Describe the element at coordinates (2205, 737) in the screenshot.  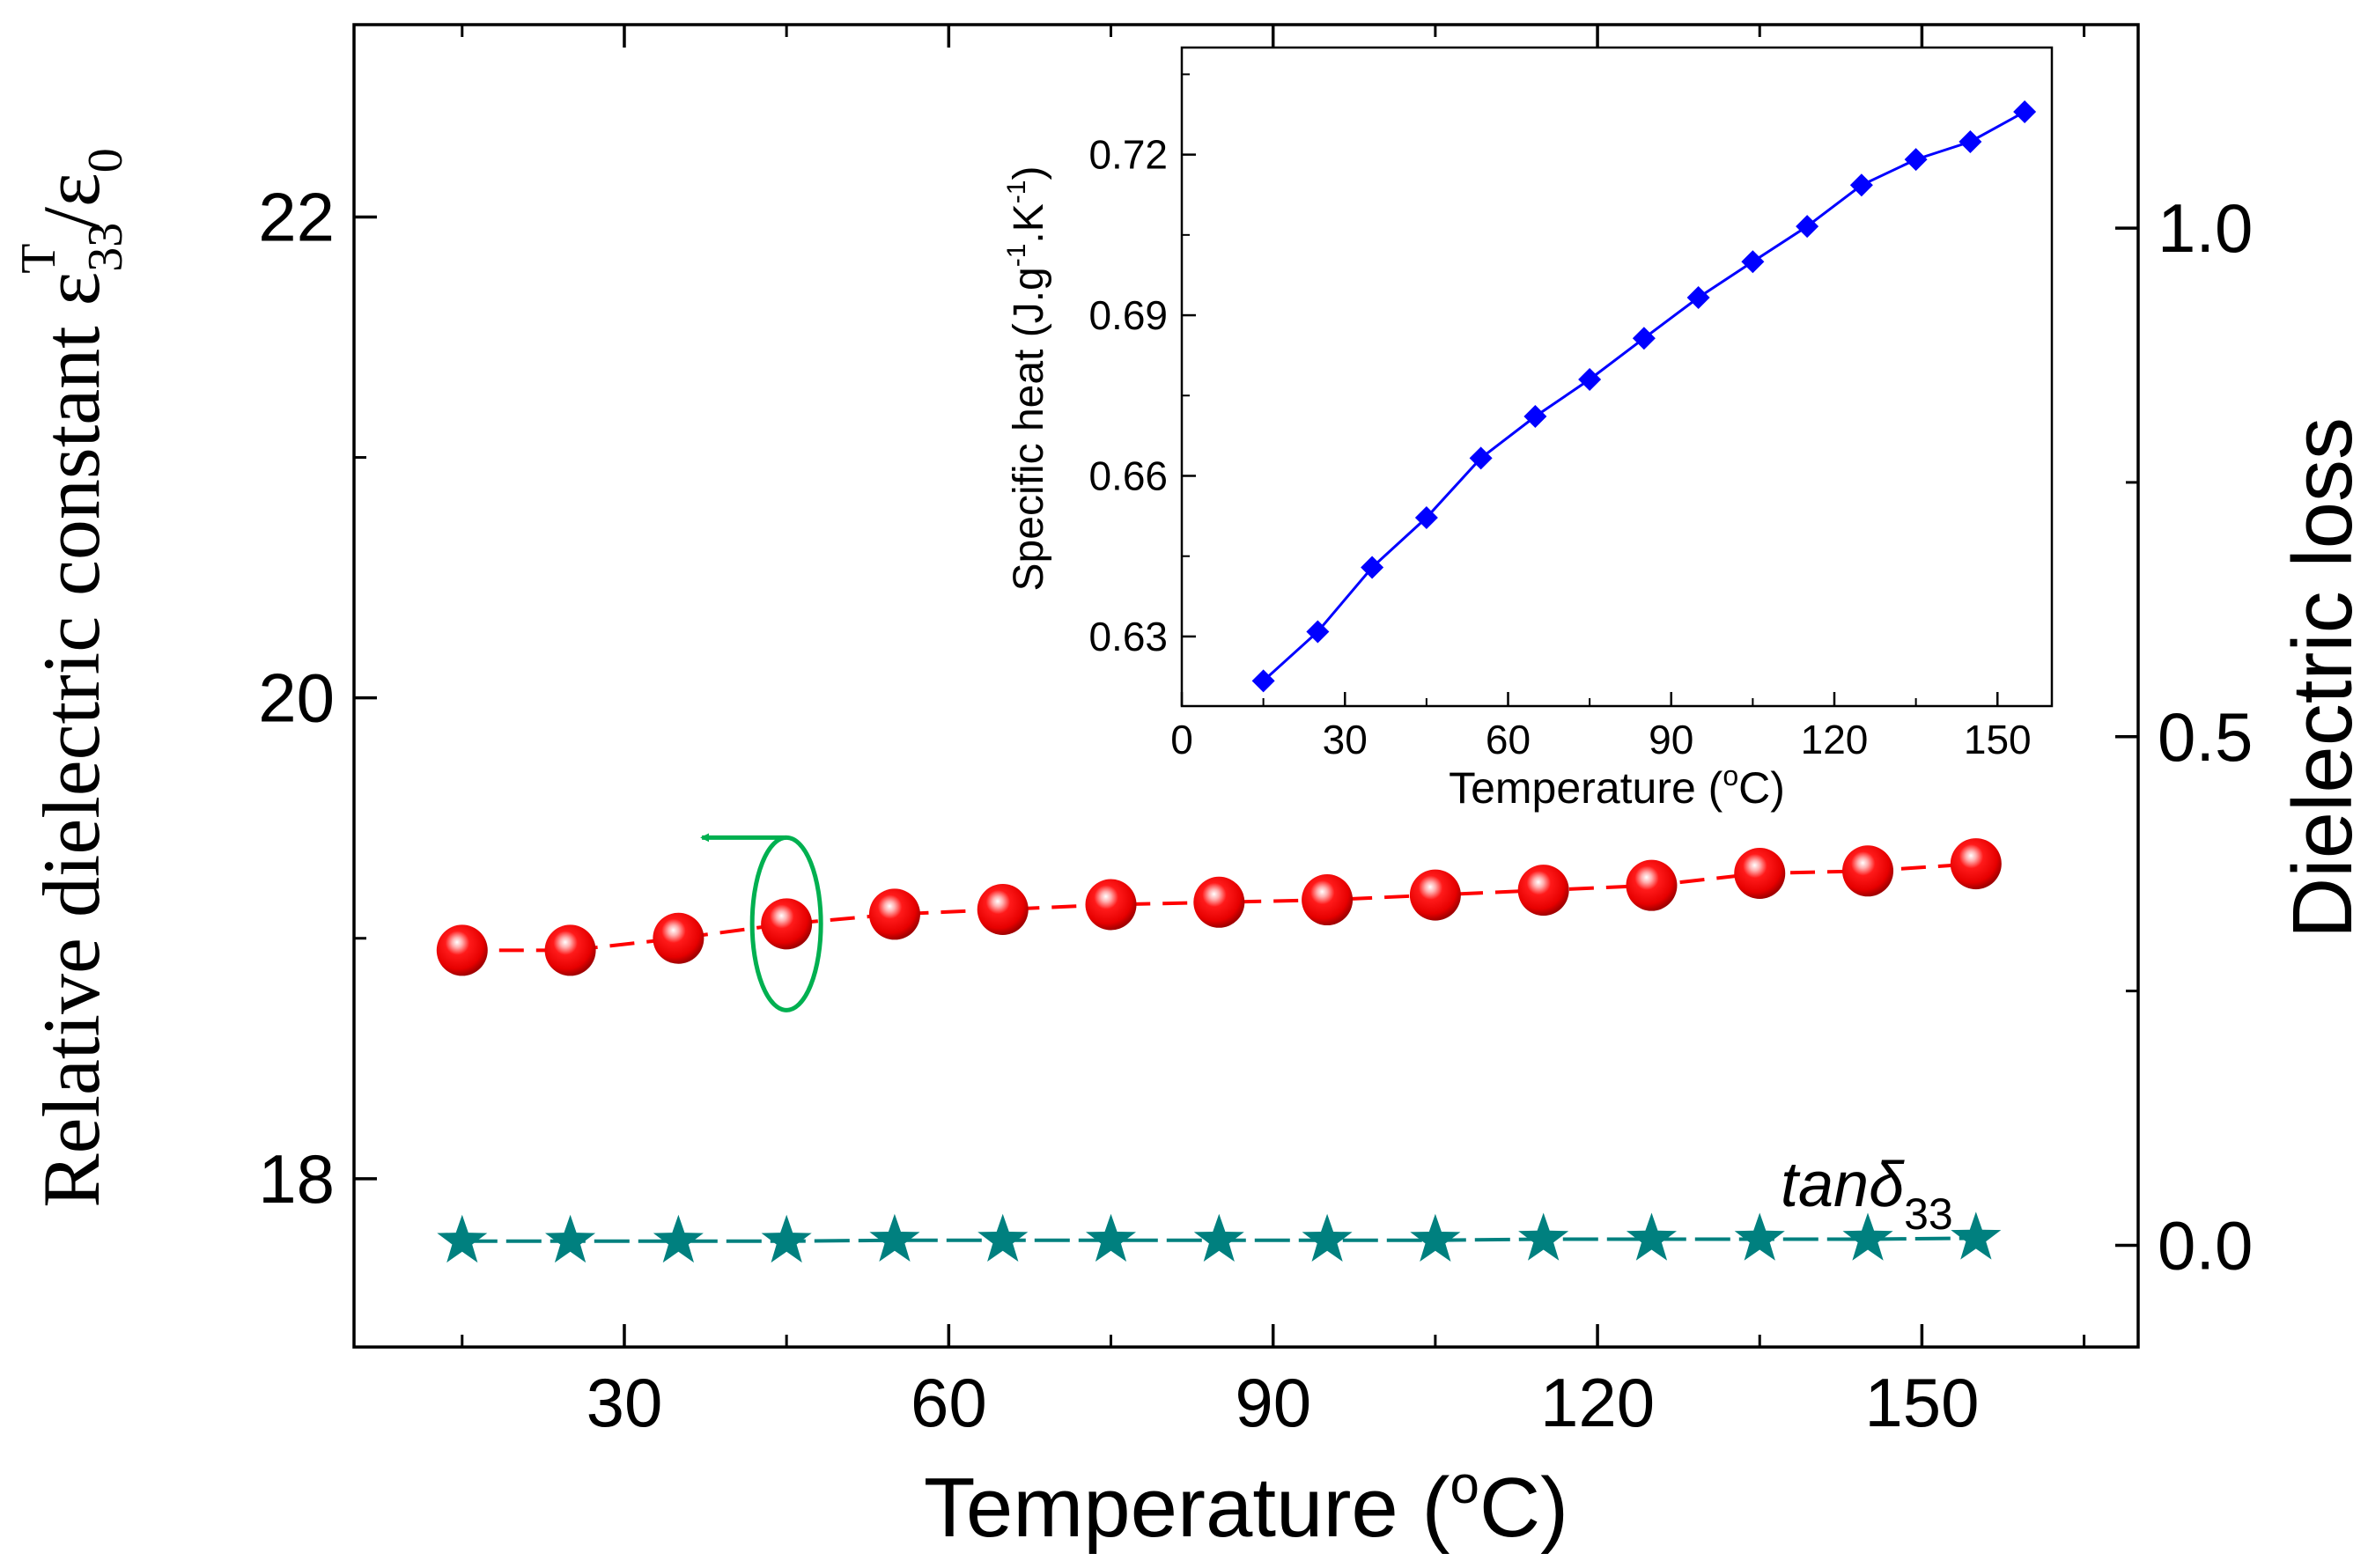
I see `y-right-tick-label: 0.5` at that location.